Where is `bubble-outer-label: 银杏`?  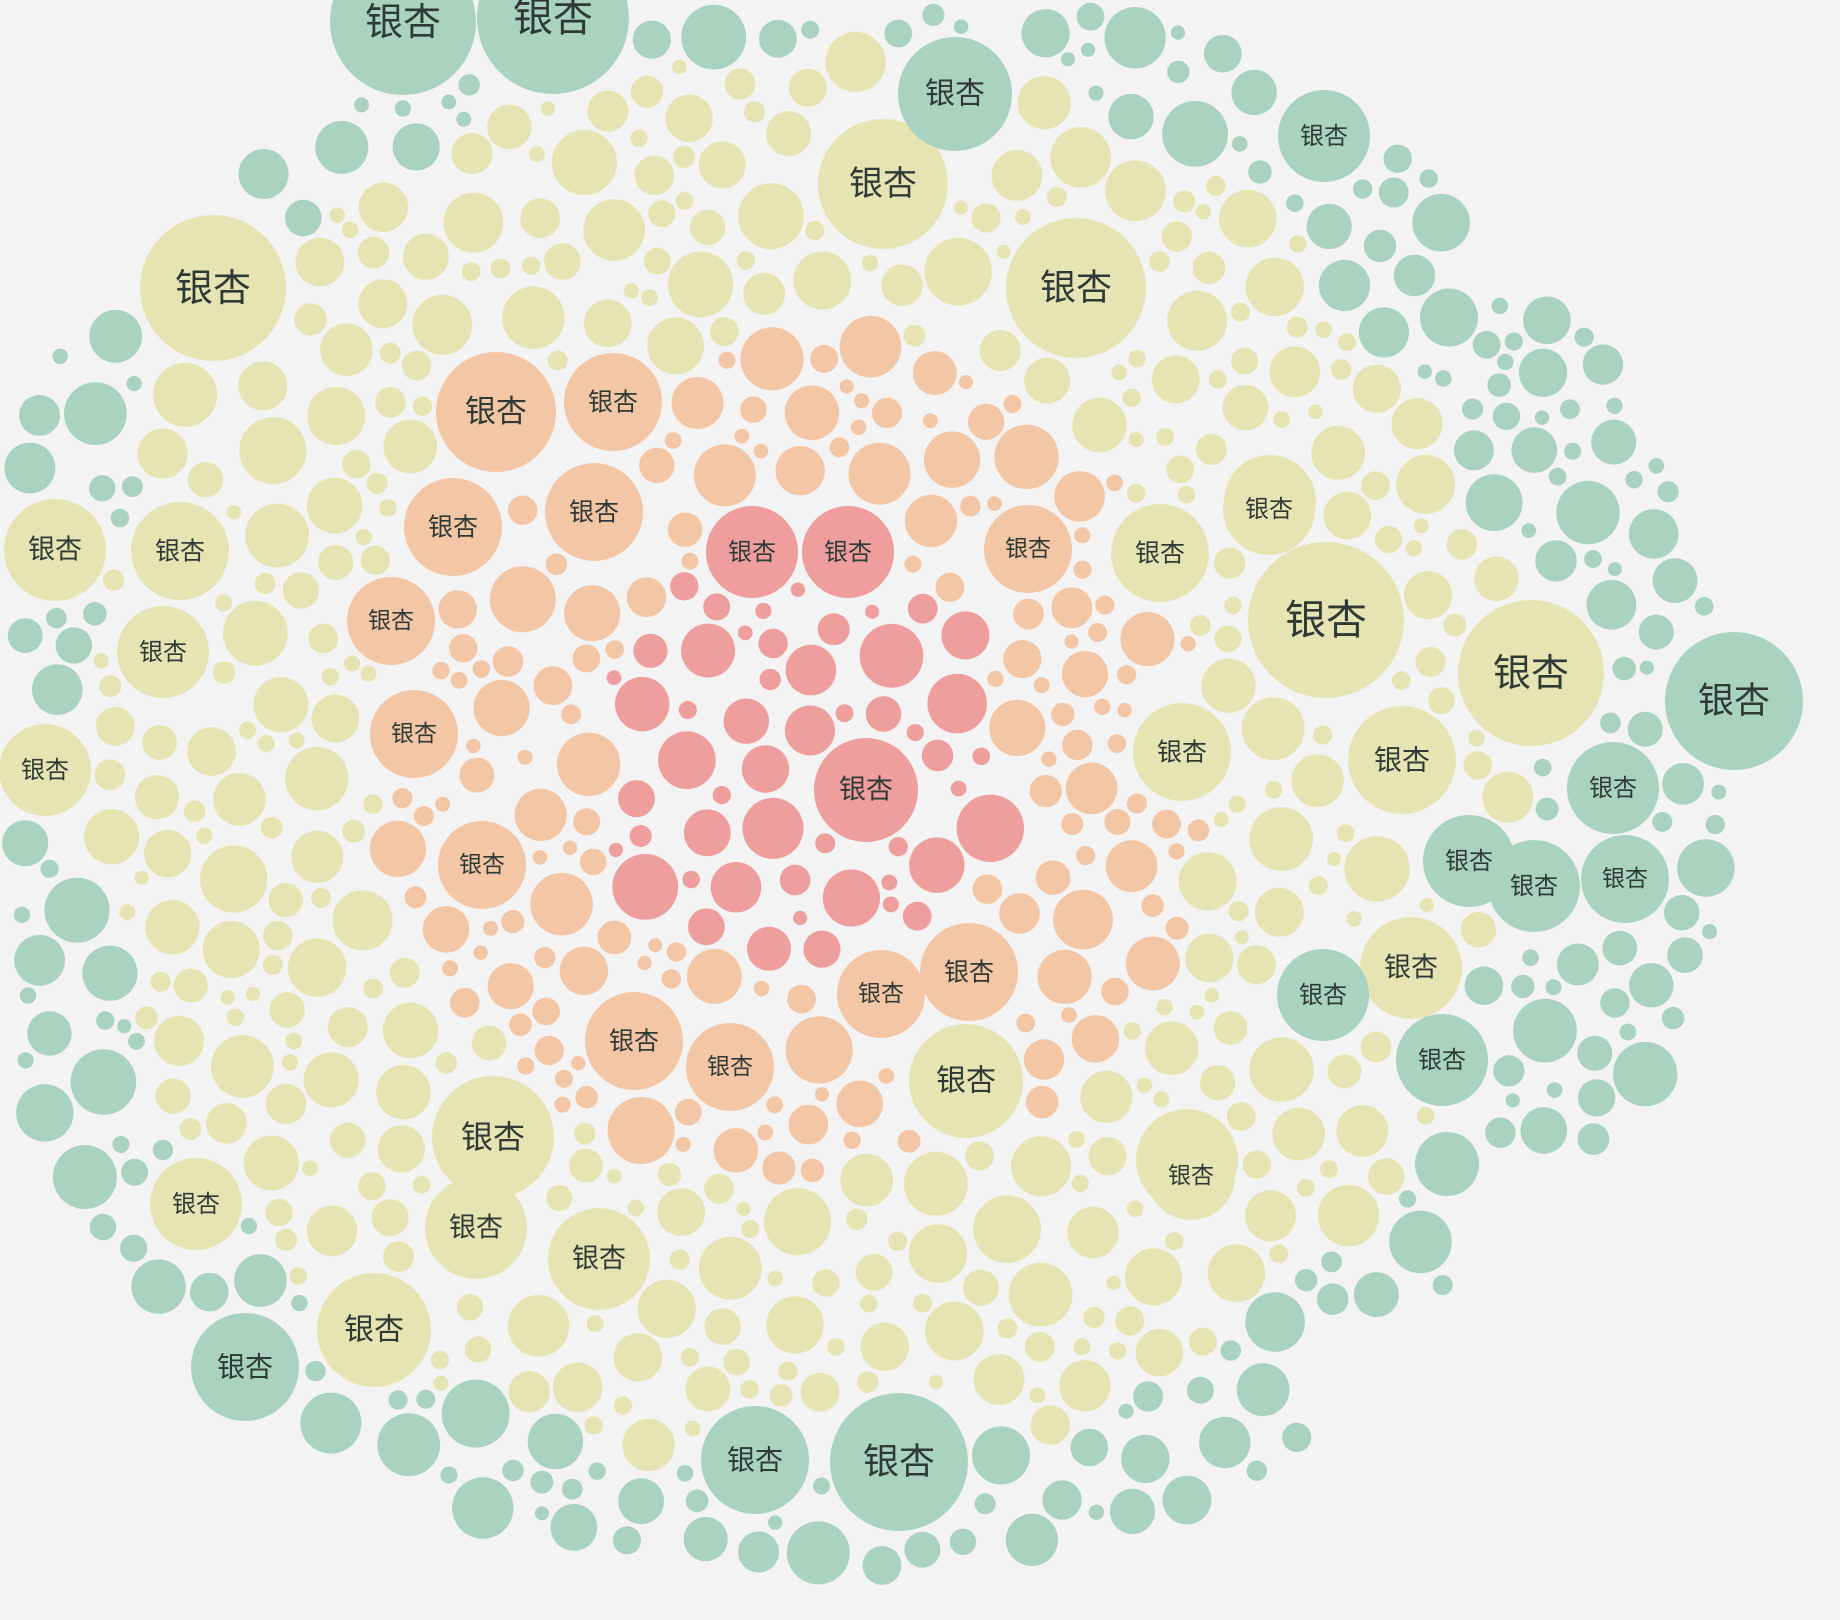 bubble-outer-label: 银杏 is located at coordinates (1625, 879).